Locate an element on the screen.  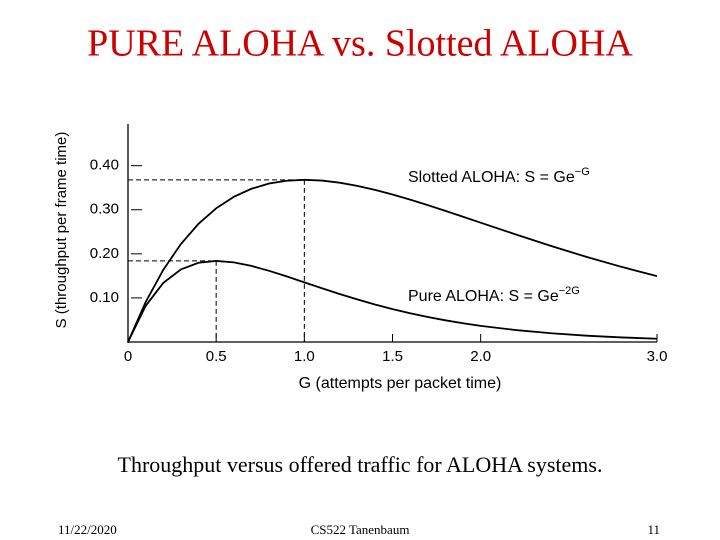
series-label: Pure ALOHA: S = Ge−2G is located at coordinates (494, 295).